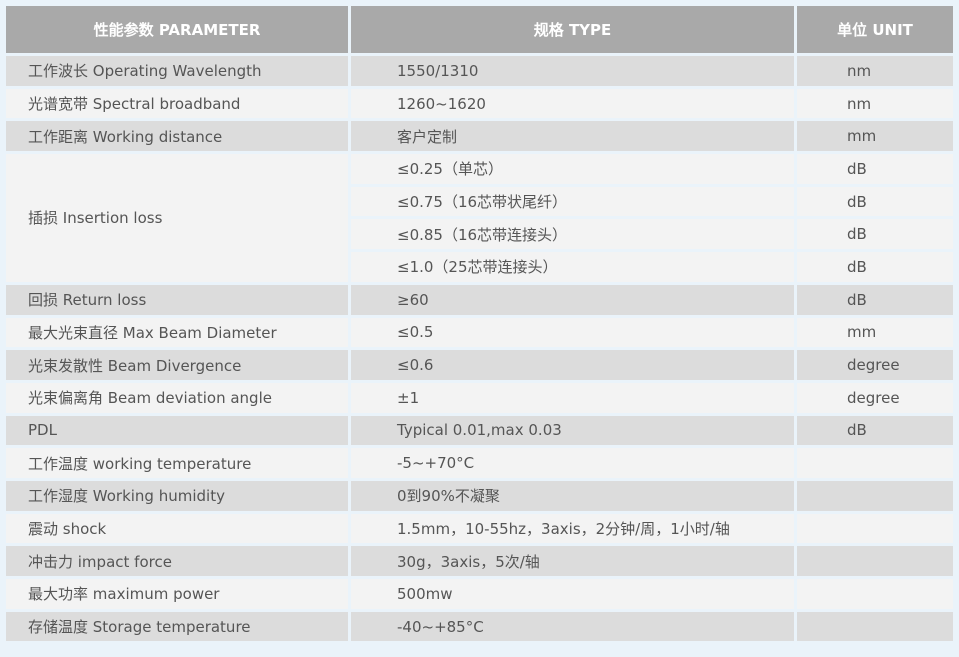 This screenshot has height=657, width=959. What do you see at coordinates (177, 136) in the screenshot?
I see `parameter-cell: 工作距离 Working distance` at bounding box center [177, 136].